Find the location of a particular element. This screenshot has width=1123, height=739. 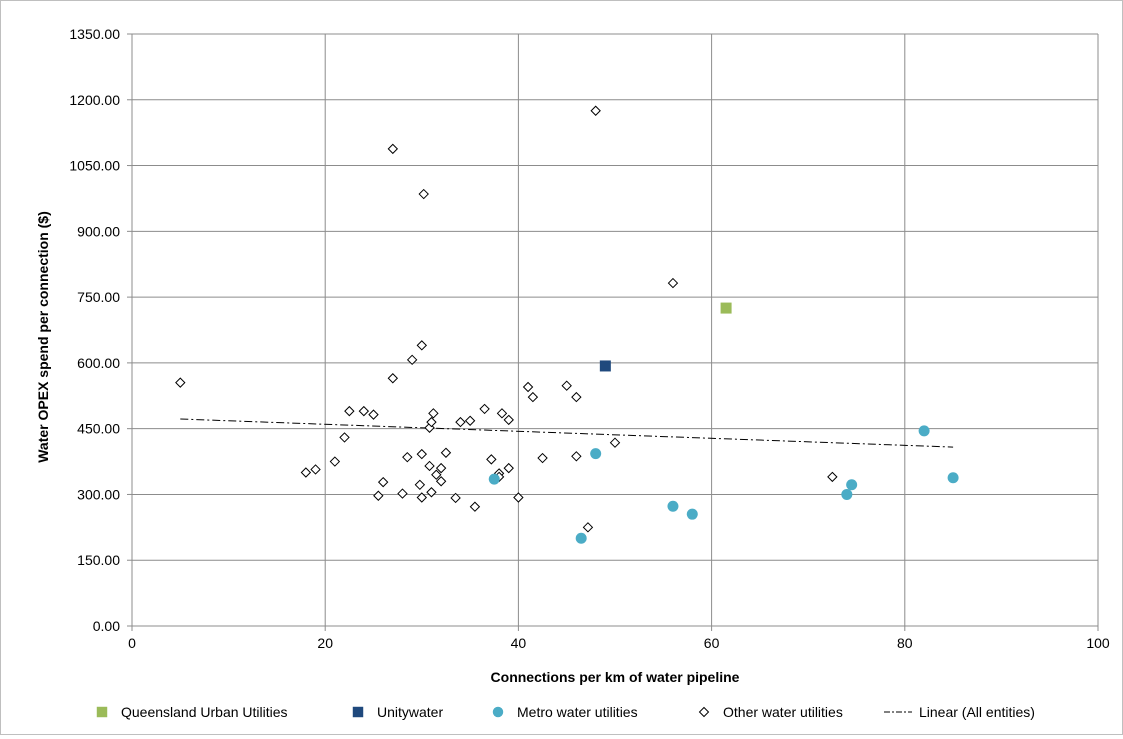

legend-label: Other water utilities is located at coordinates (783, 712).